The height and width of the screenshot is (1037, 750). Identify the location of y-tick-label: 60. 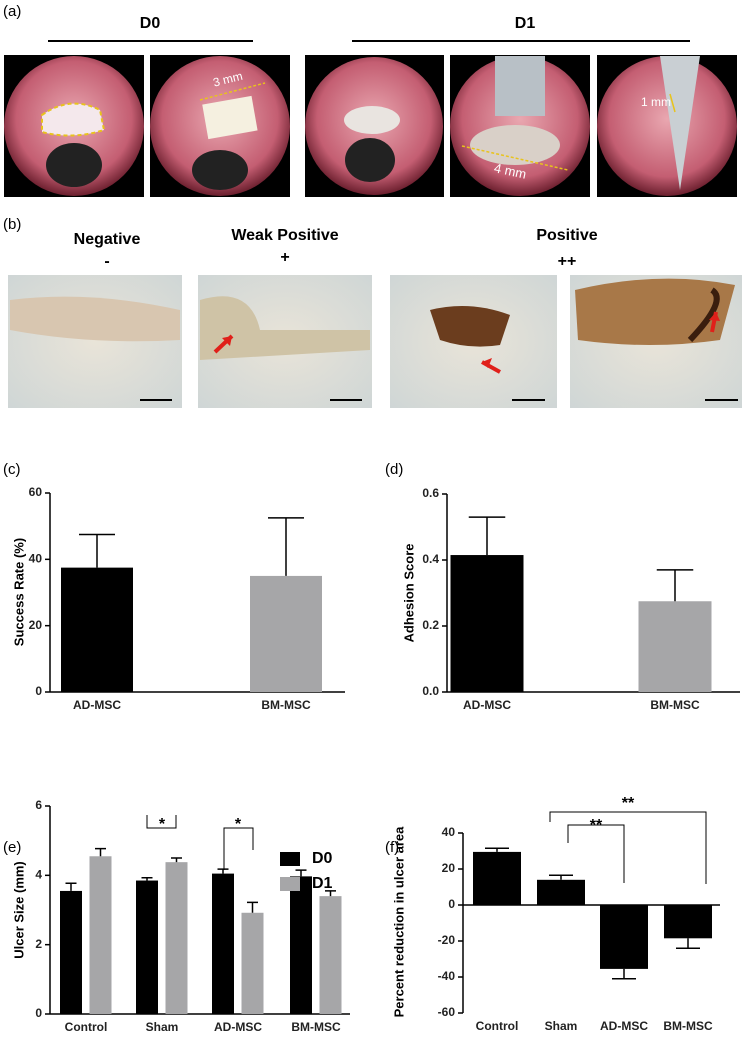
(36, 492).